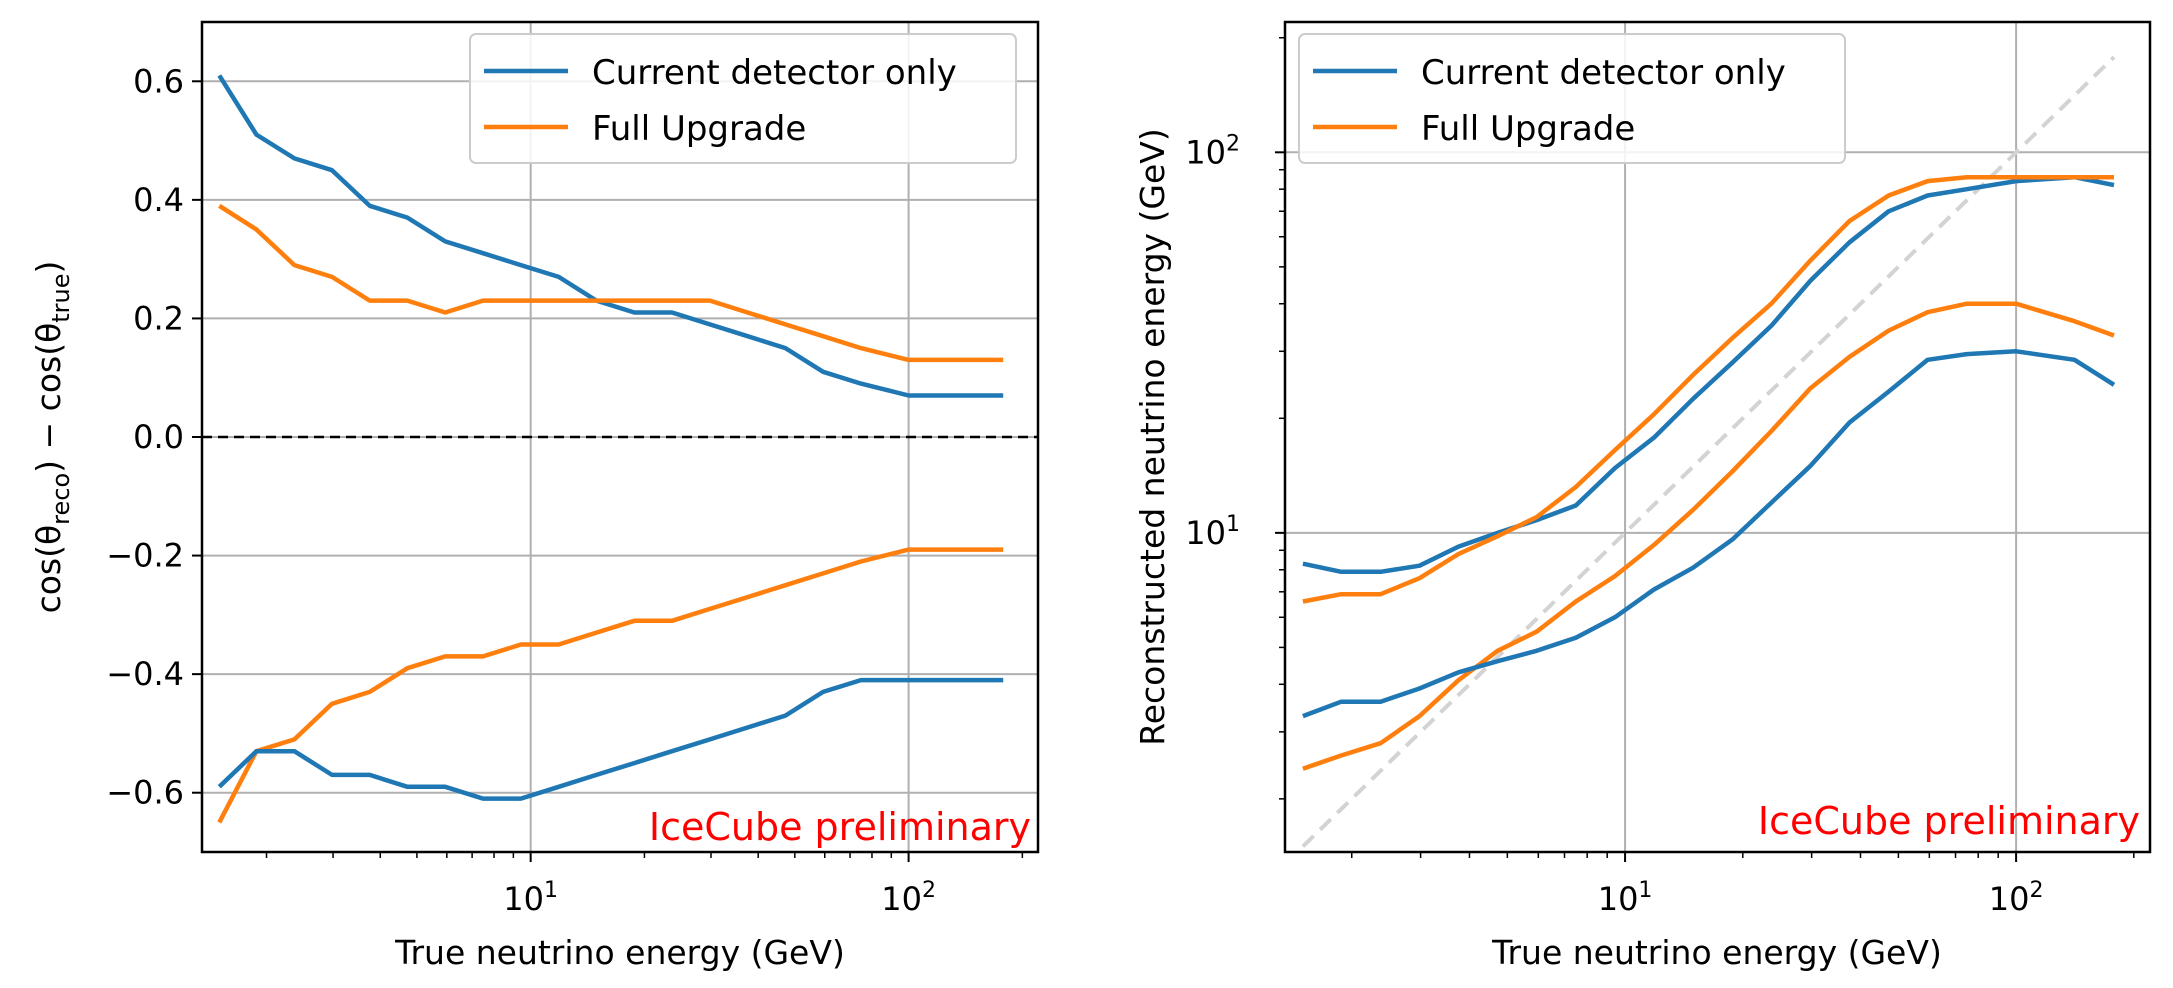 The image size is (2173, 988). I want to click on left-ytick-label: 0.4, so click(158, 200).